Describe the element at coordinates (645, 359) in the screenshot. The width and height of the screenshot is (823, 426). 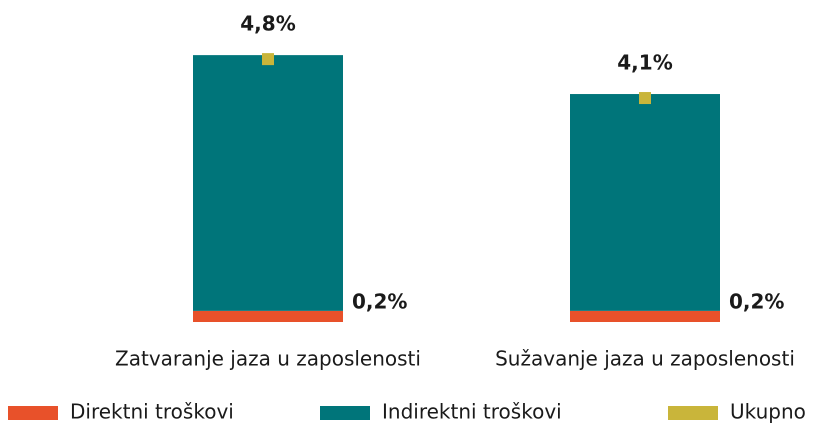
I see `x-tick-label: Sužavanje jaza u zaposlenosti` at that location.